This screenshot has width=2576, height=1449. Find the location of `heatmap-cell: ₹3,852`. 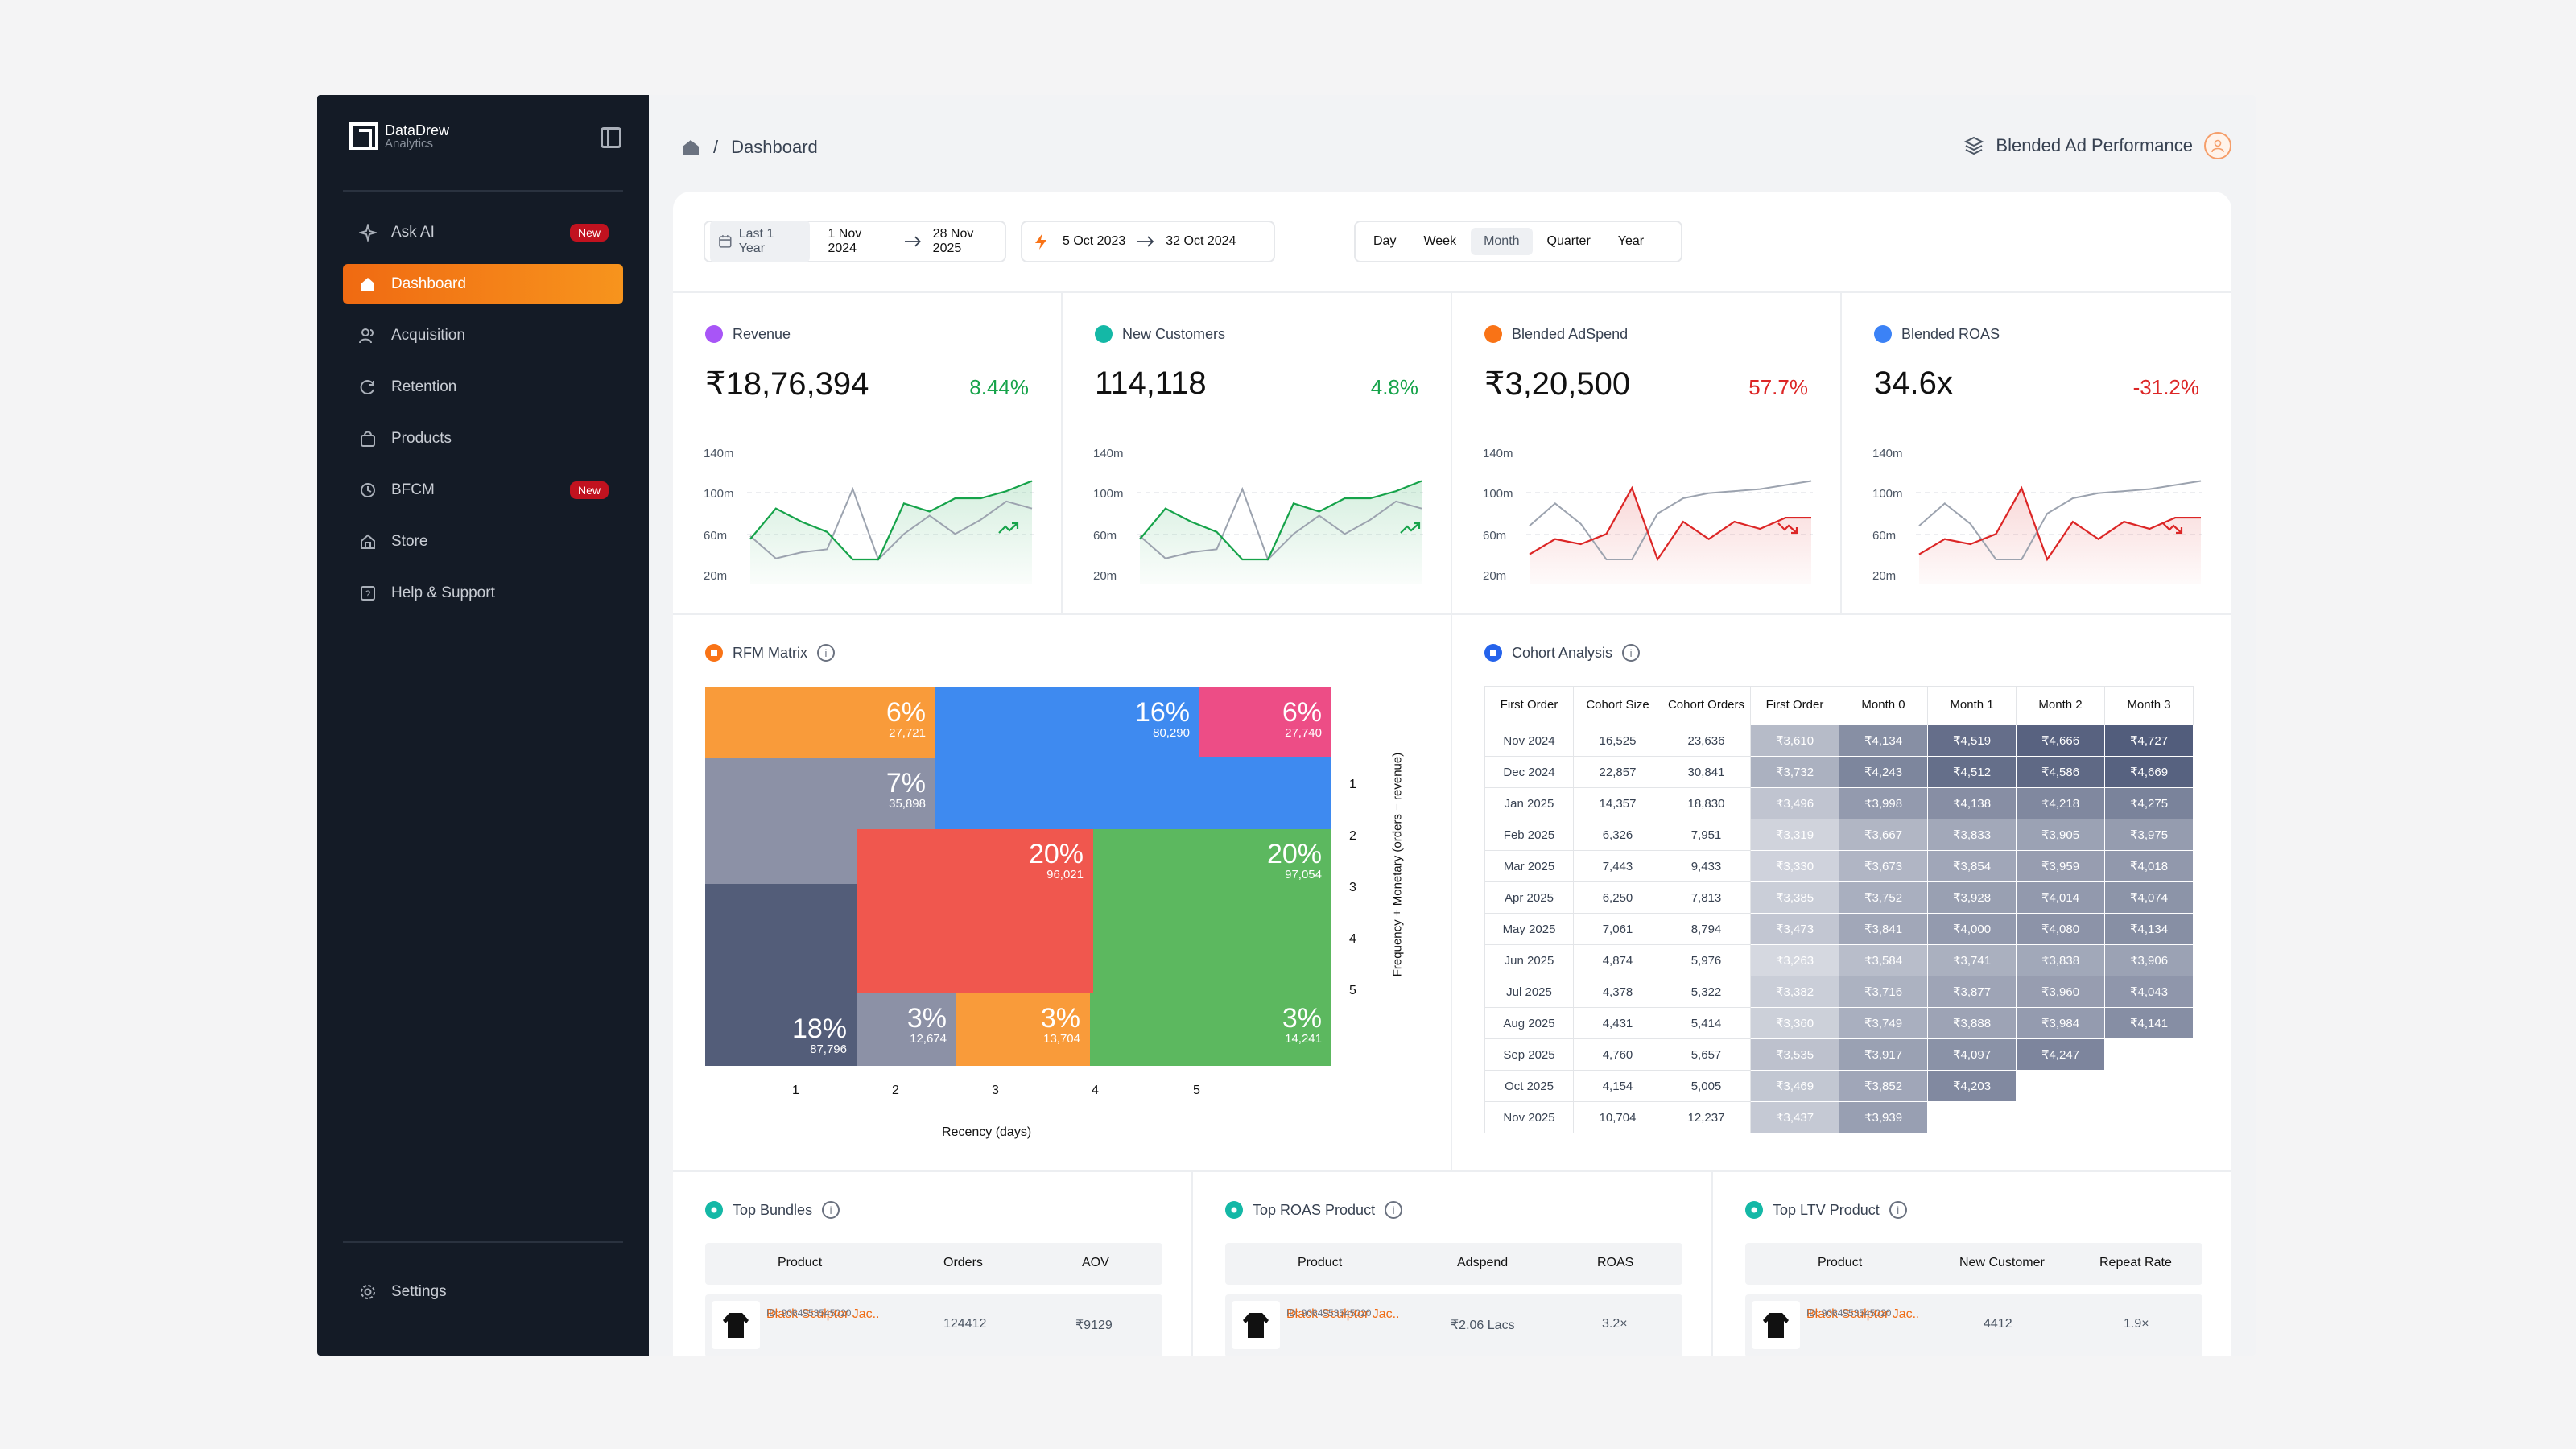

heatmap-cell: ₹3,852 is located at coordinates (1883, 1086).